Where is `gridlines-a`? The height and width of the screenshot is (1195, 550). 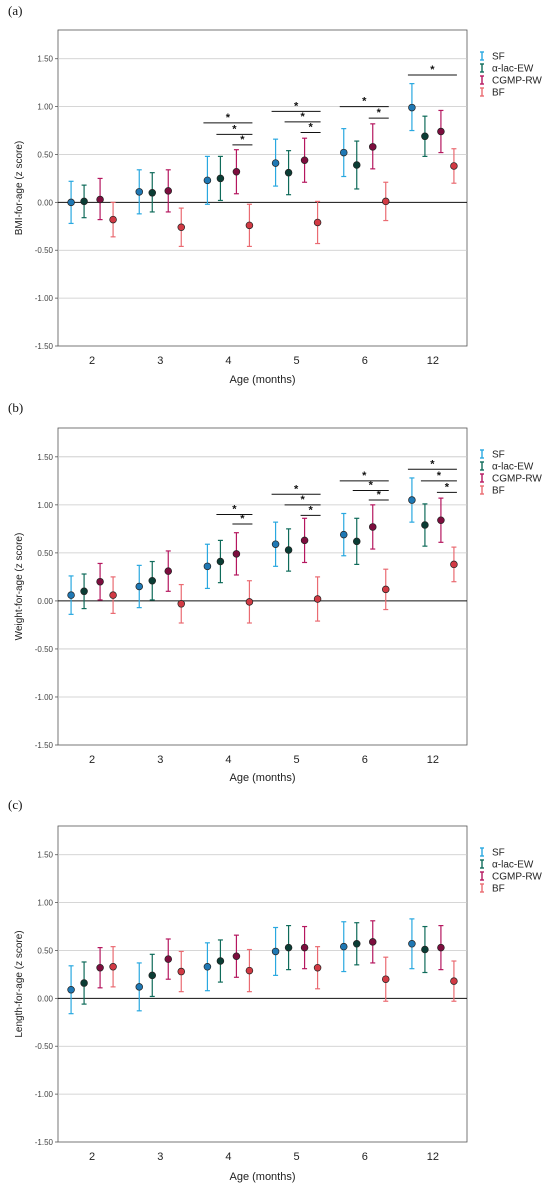 gridlines-a is located at coordinates (262, 178).